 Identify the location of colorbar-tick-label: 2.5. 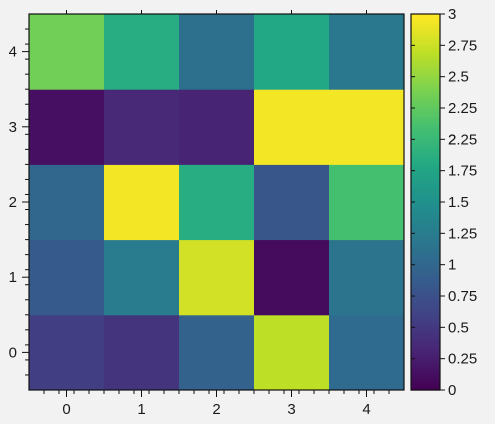
(458, 77).